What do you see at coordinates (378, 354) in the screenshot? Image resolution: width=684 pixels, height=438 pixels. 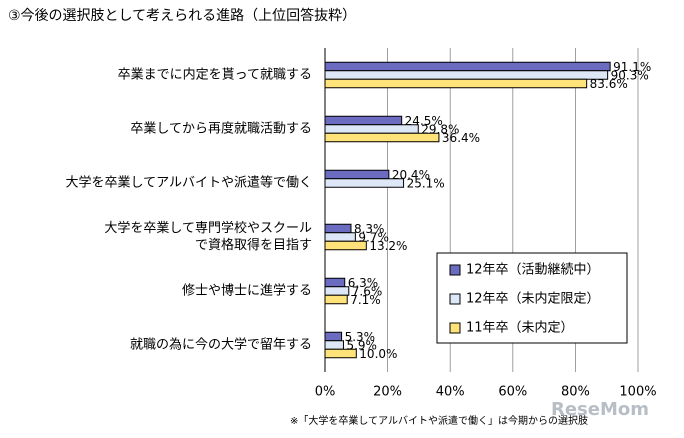 I see `value-label: 10.0%` at bounding box center [378, 354].